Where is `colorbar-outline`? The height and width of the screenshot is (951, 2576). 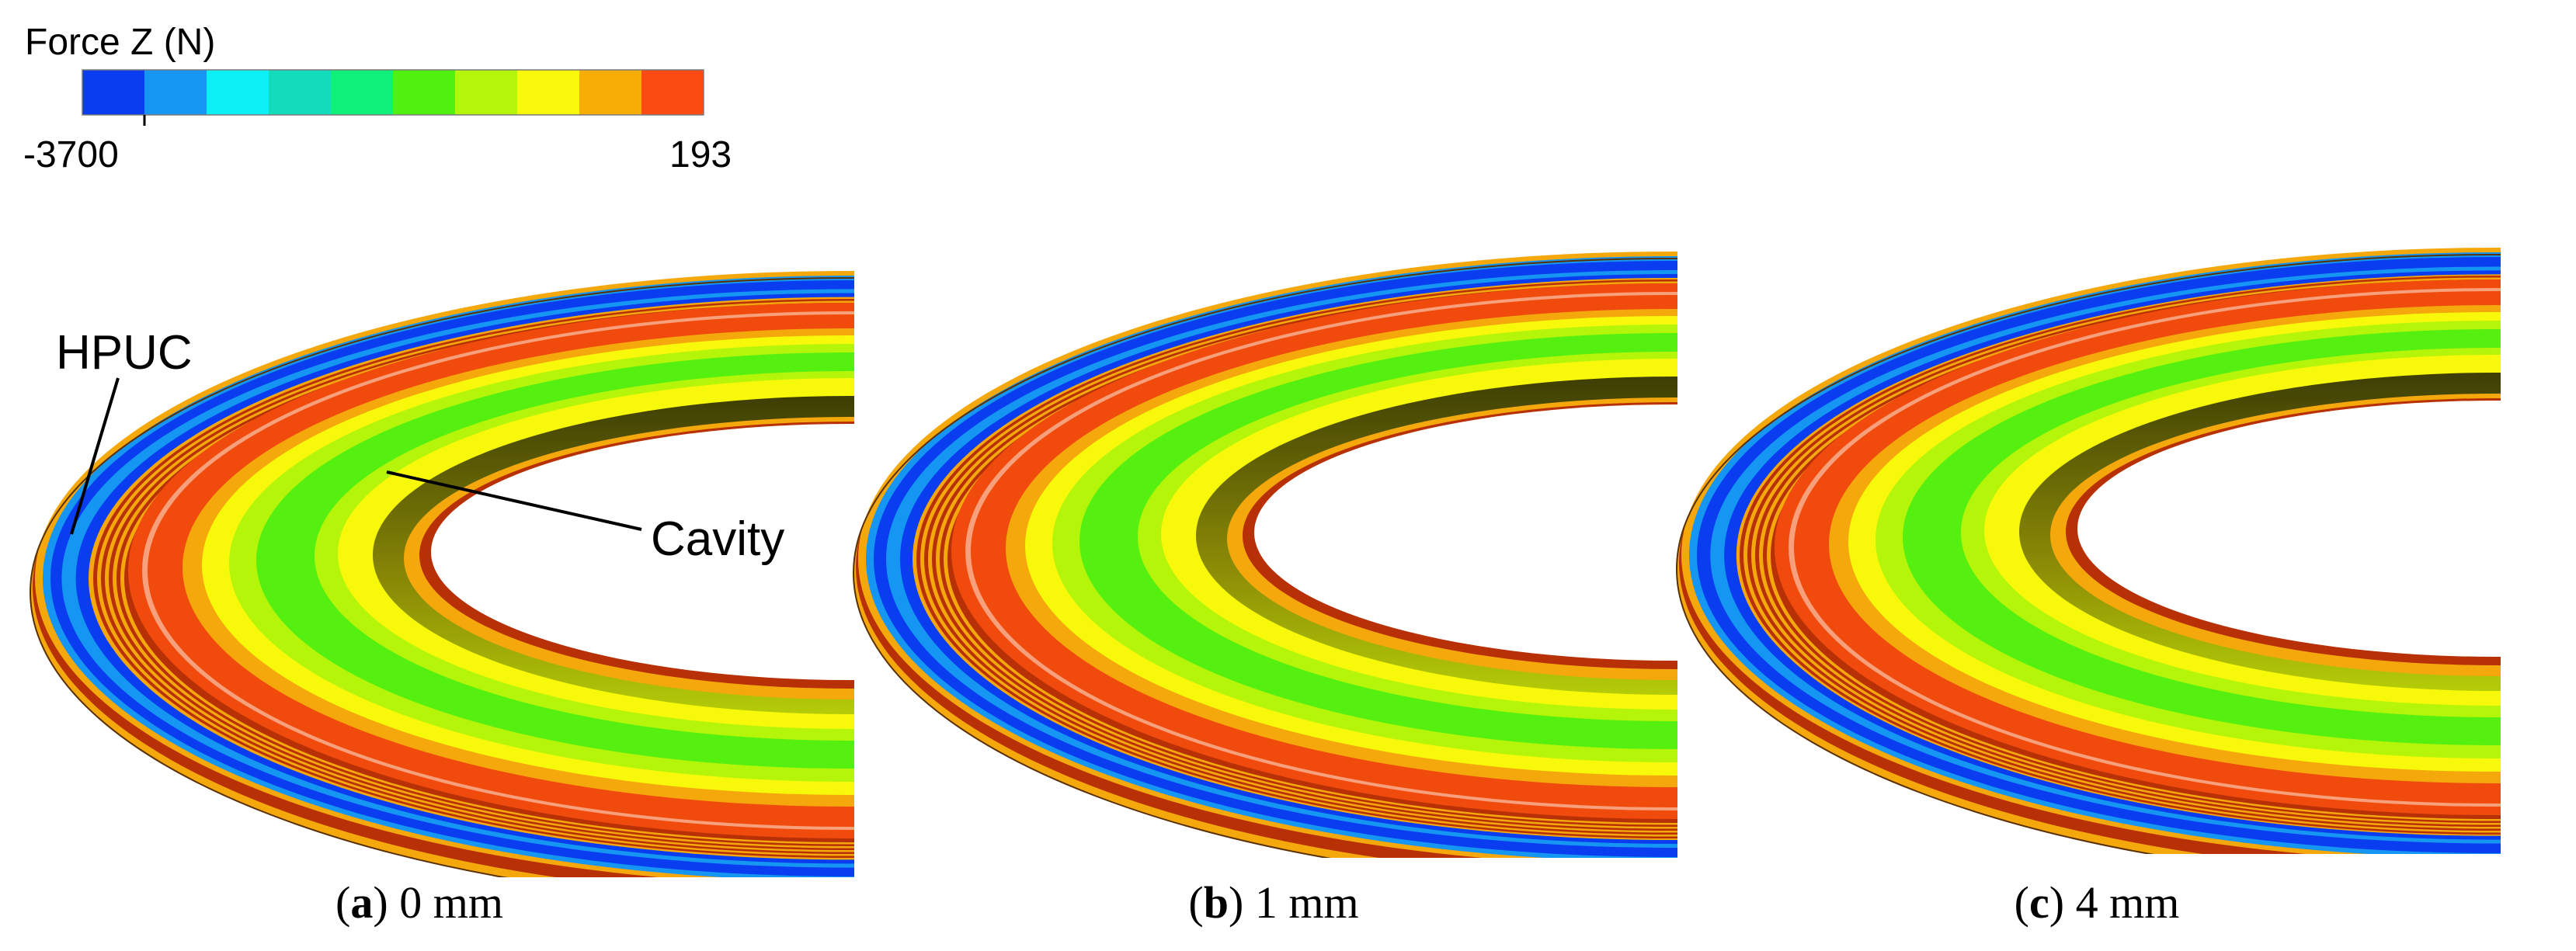 colorbar-outline is located at coordinates (393, 92).